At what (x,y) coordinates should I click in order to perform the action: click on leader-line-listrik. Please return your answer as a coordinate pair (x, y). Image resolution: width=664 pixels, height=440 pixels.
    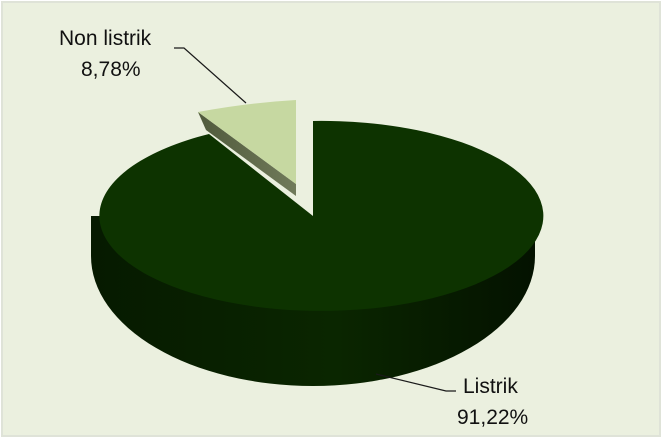
    Looking at the image, I should click on (415, 382).